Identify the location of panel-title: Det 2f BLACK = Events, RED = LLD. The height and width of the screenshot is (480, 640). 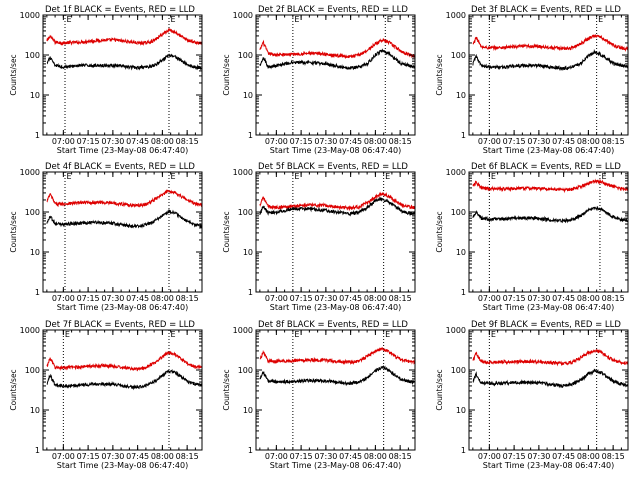
(333, 10).